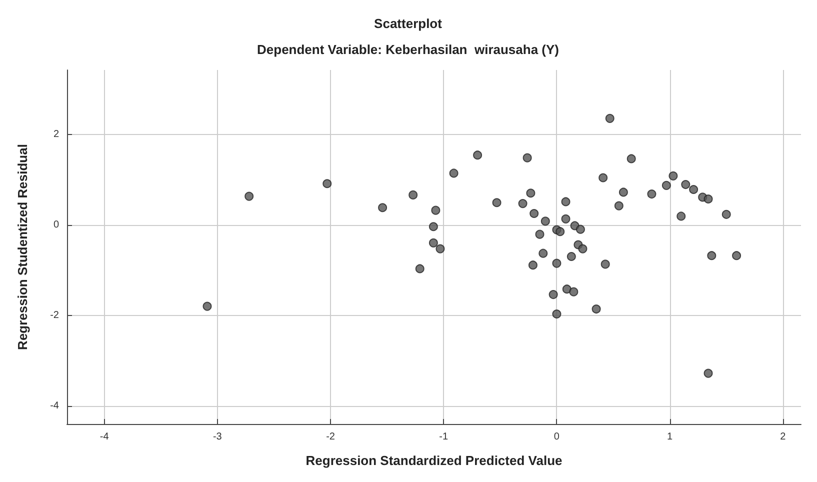 The height and width of the screenshot is (482, 817). Describe the element at coordinates (557, 437) in the screenshot. I see `x-tick-label: 0` at that location.